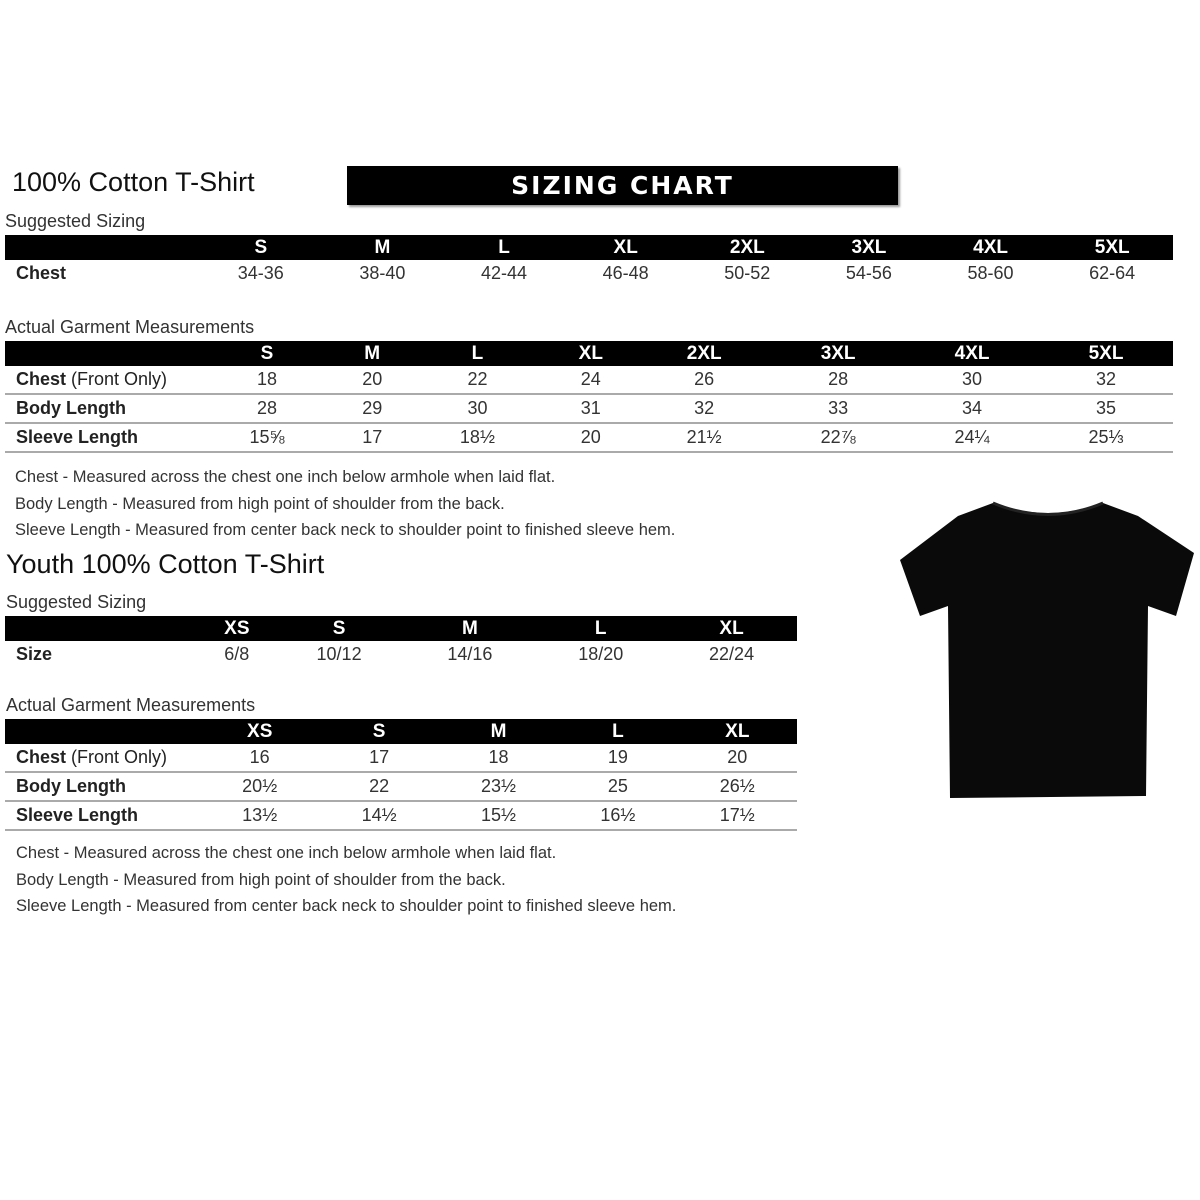 This screenshot has height=1200, width=1200. Describe the element at coordinates (1106, 409) in the screenshot. I see `cell-value: 35` at that location.